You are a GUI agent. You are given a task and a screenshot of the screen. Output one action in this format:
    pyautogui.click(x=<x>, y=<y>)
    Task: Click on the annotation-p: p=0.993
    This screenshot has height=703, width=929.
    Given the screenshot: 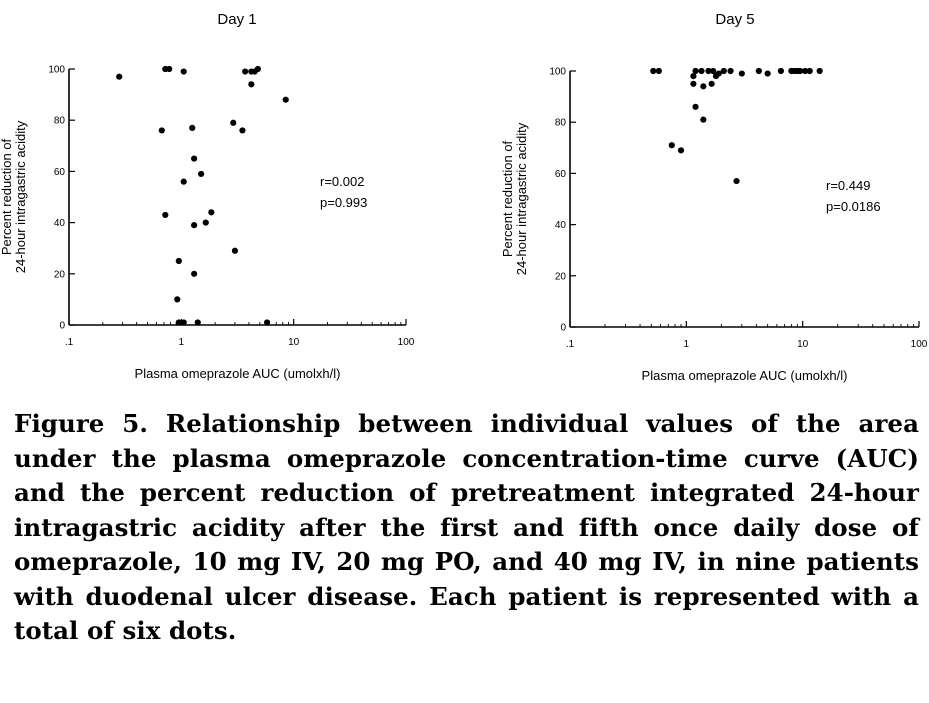 What is the action you would take?
    pyautogui.click(x=343, y=202)
    